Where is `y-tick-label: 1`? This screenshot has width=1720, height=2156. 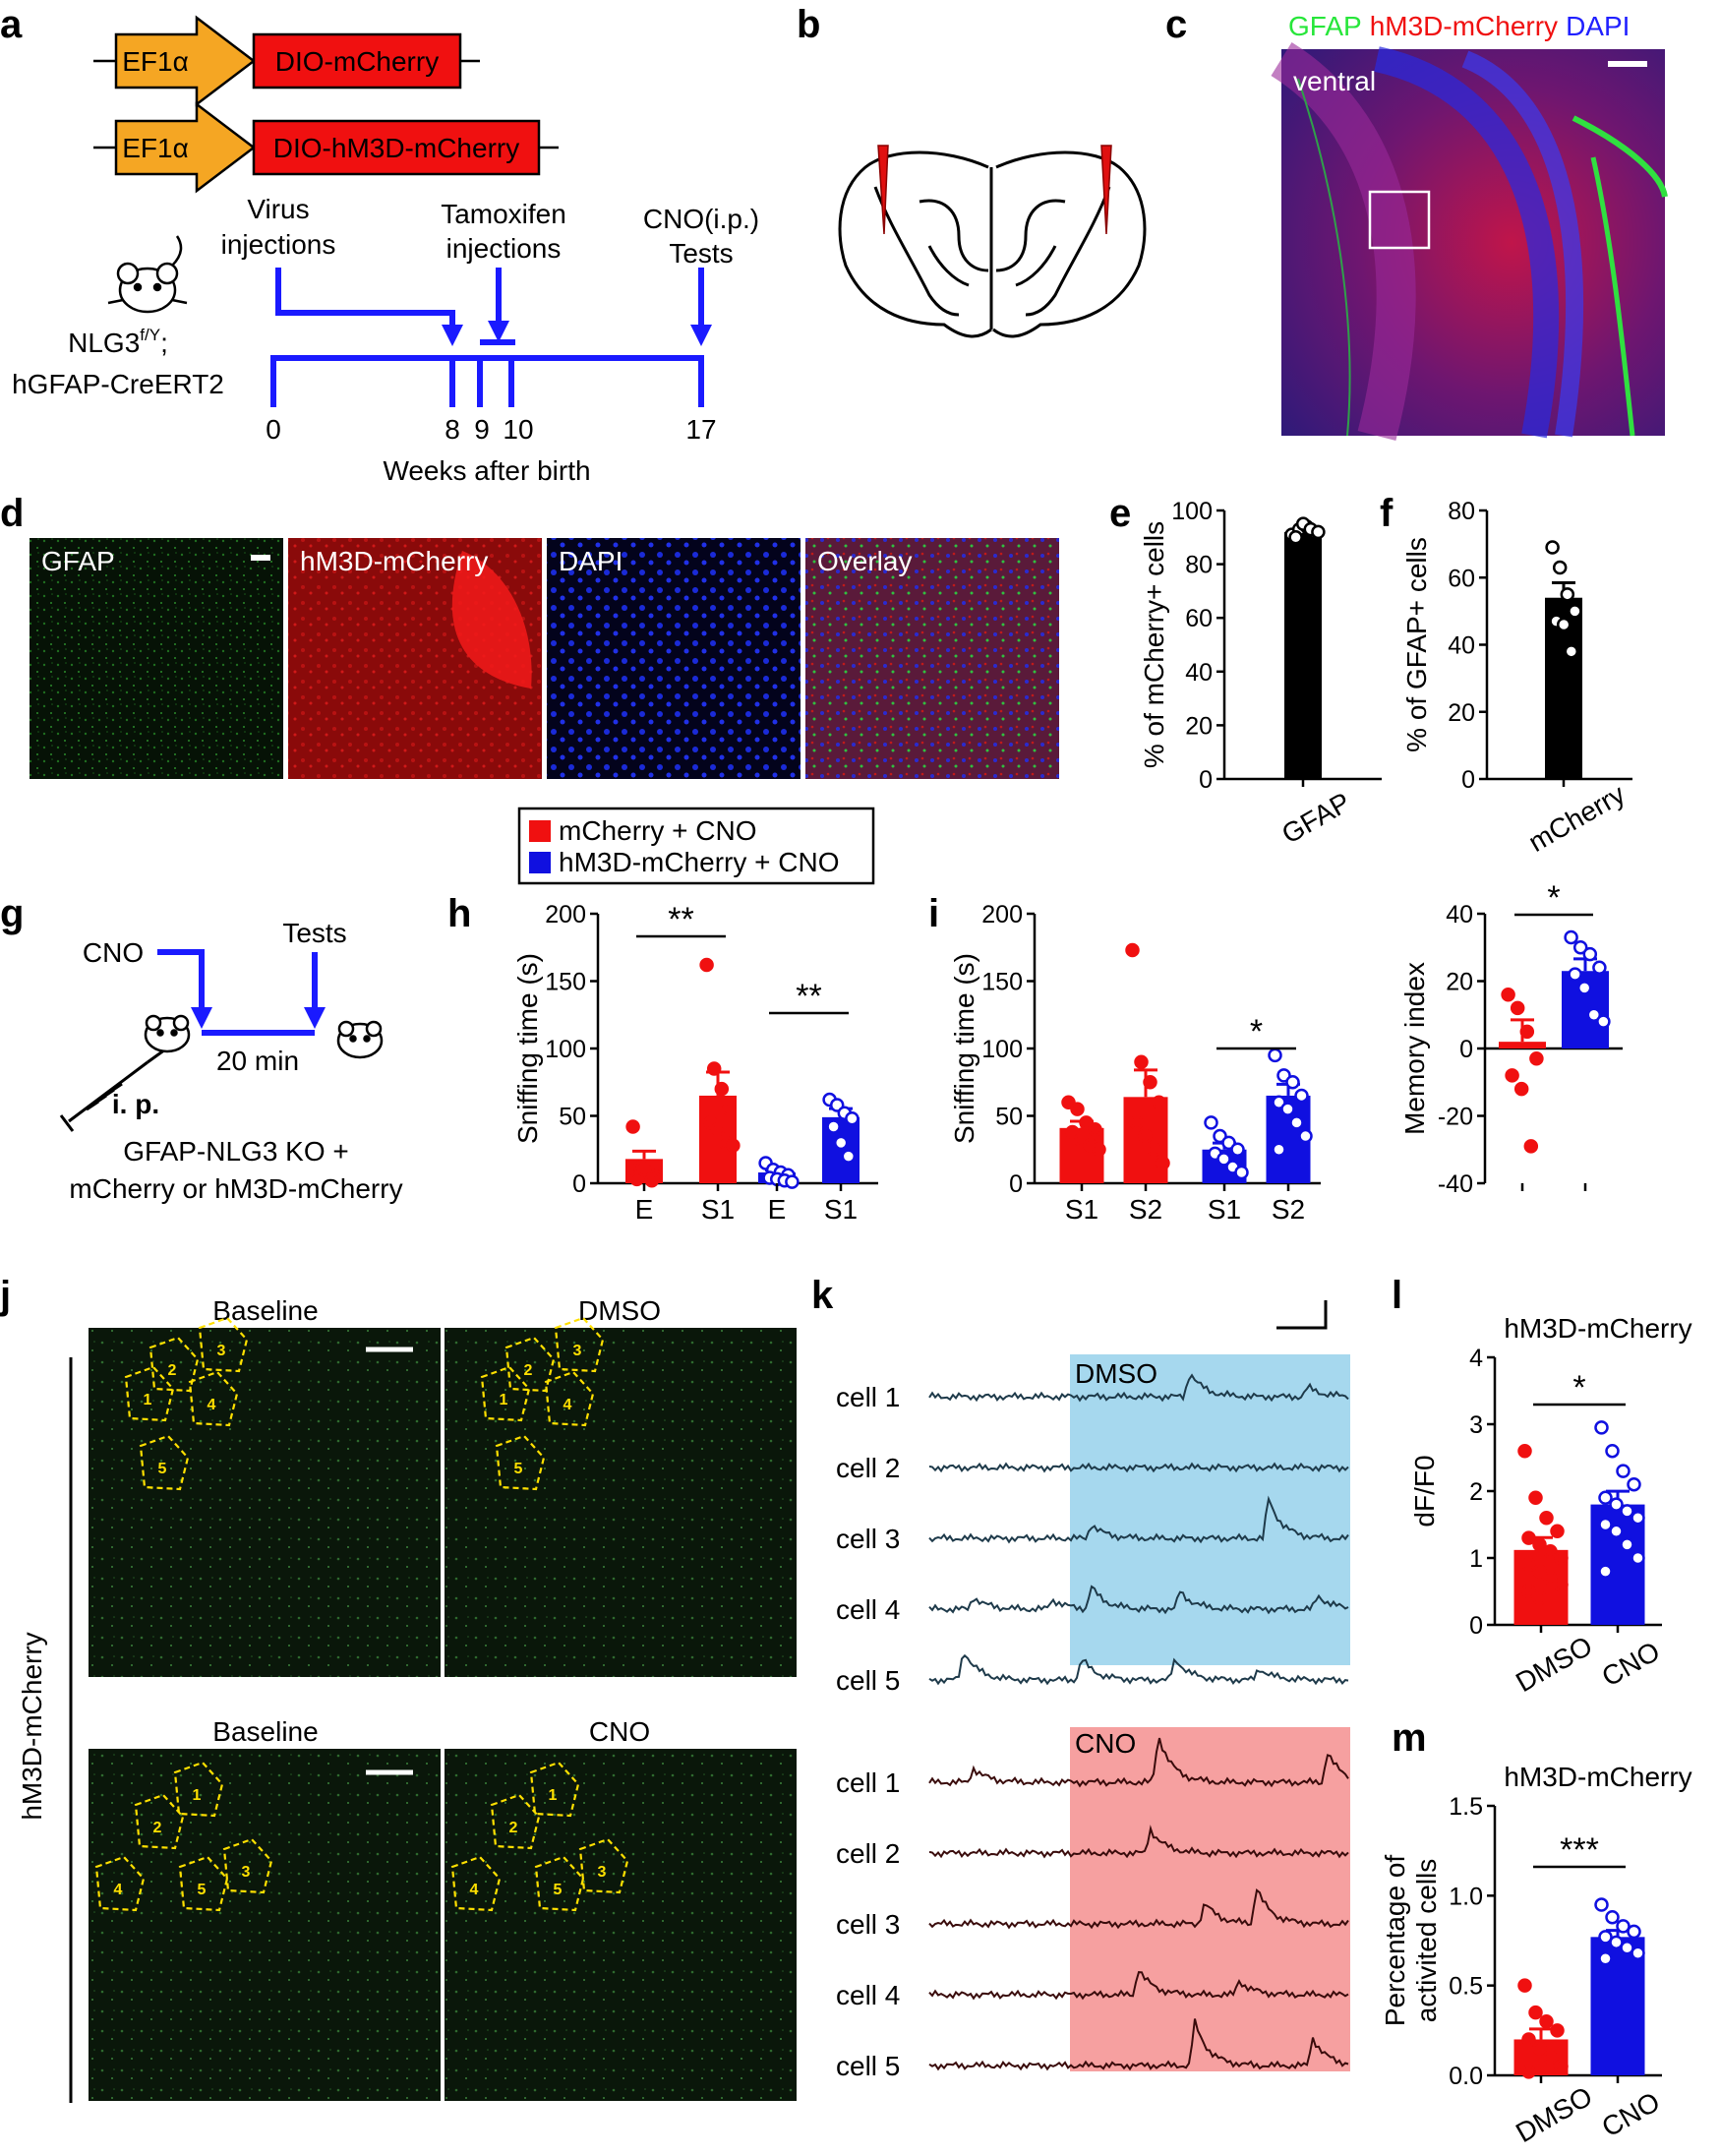 y-tick-label: 1 is located at coordinates (1476, 1559).